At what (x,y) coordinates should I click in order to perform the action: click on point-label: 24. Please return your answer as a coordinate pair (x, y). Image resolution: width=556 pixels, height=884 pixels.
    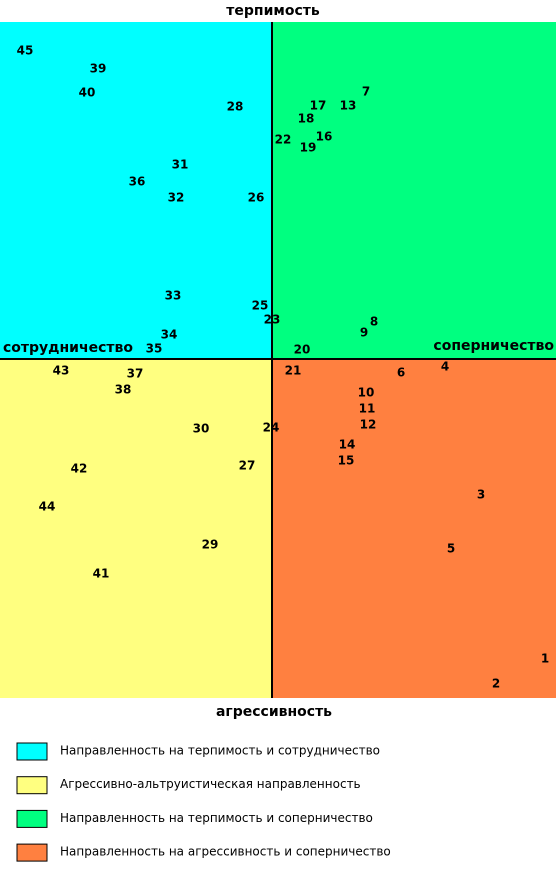
    Looking at the image, I should click on (271, 428).